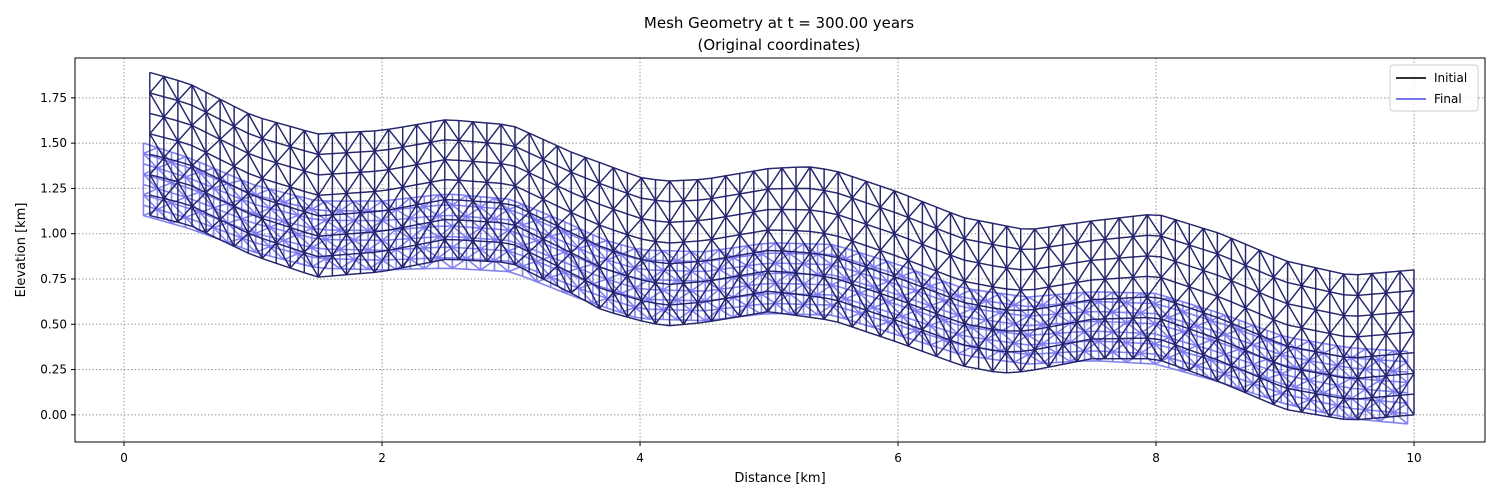 This screenshot has width=1500, height=504. Describe the element at coordinates (124, 458) in the screenshot. I see `x-tick-label: 0` at that location.